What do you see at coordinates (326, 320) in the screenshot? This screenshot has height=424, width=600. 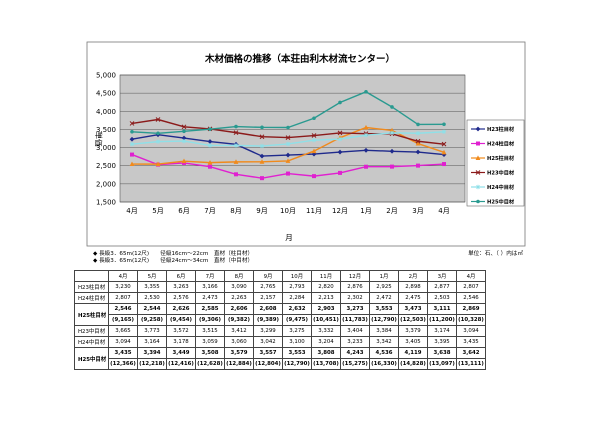 I see `table-cell-sub: (10,451)` at bounding box center [326, 320].